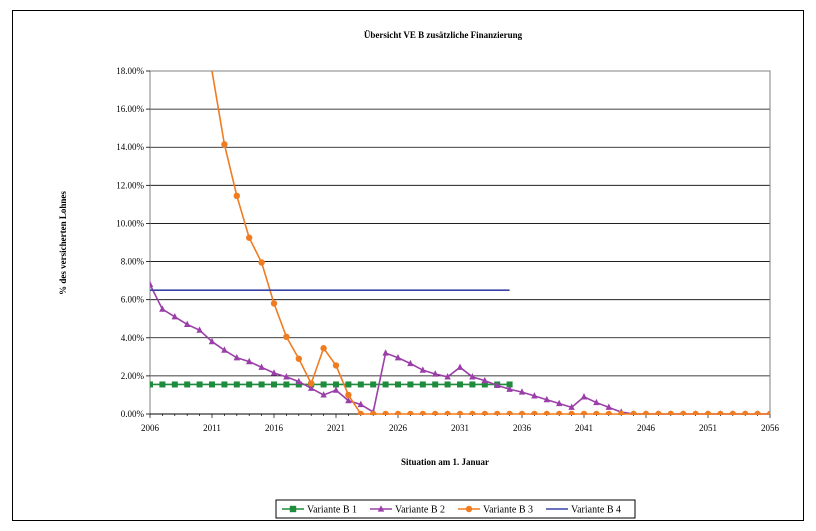  What do you see at coordinates (420, 510) in the screenshot?
I see `legend-label: Variante B 2` at bounding box center [420, 510].